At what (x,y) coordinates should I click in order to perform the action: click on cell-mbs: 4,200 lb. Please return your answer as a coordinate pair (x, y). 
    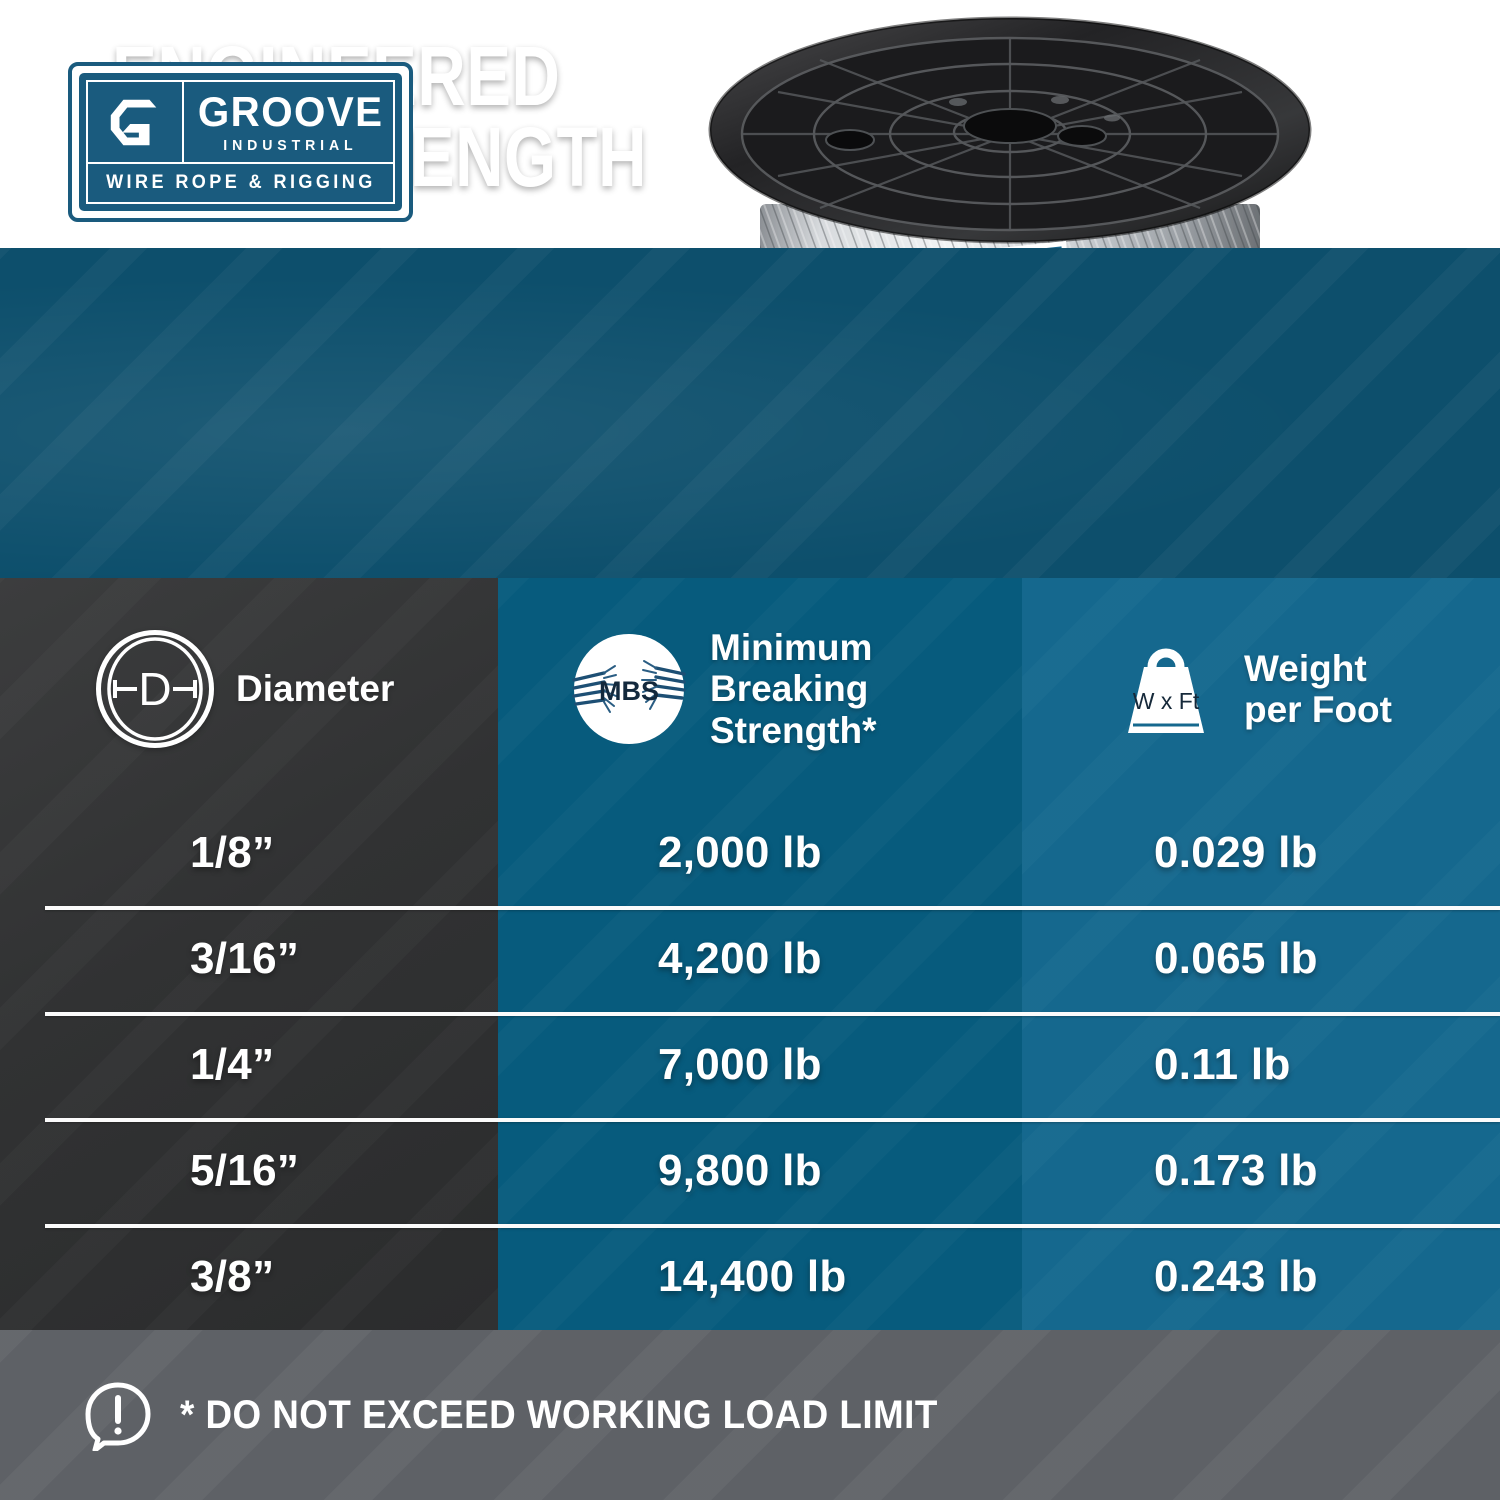
    Looking at the image, I should click on (760, 959).